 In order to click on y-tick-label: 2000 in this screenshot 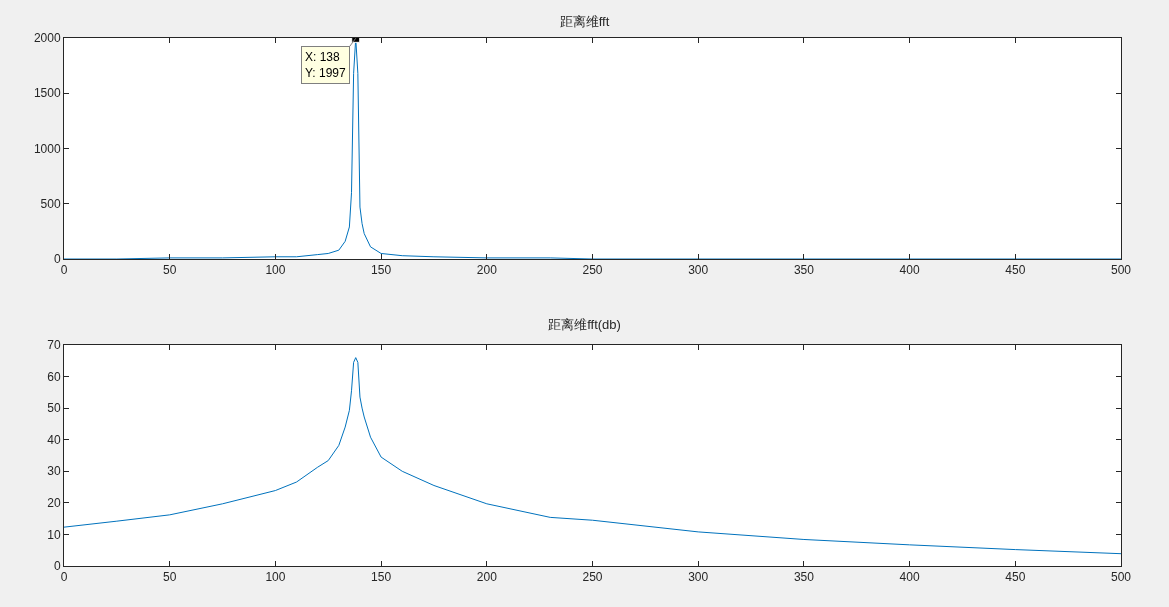, I will do `click(47, 38)`.